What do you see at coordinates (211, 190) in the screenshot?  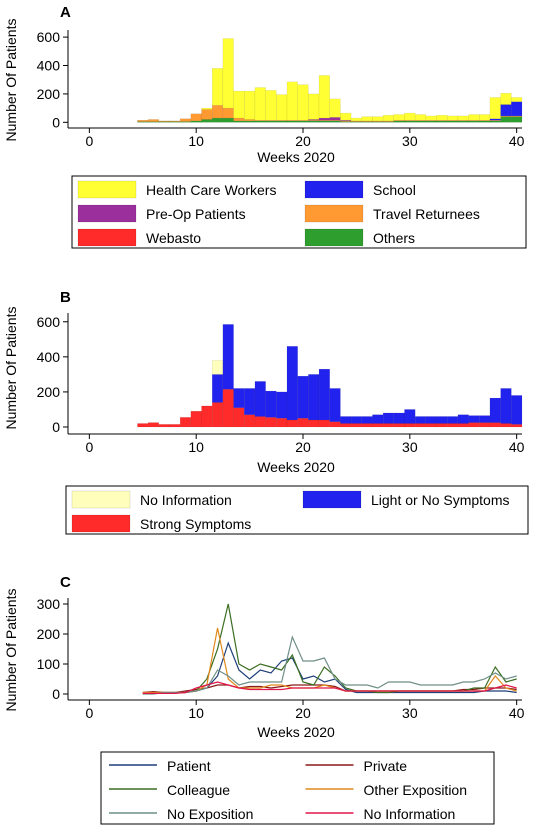 I see `legend-label-health-care-workers: Health Care Workers` at bounding box center [211, 190].